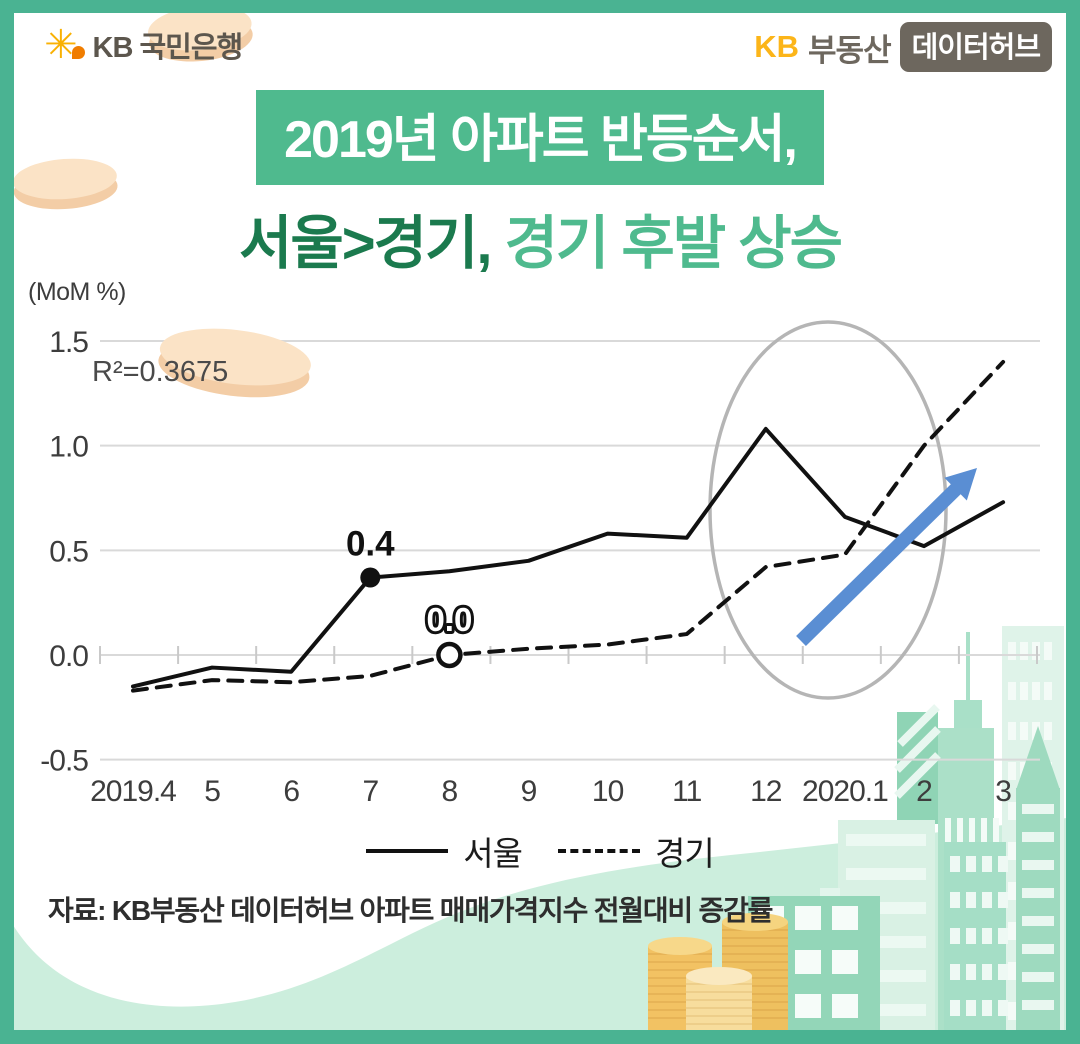 This screenshot has height=1044, width=1080. Describe the element at coordinates (777, 46) in the screenshot. I see `kb-datahub-kb-text: KB` at that location.